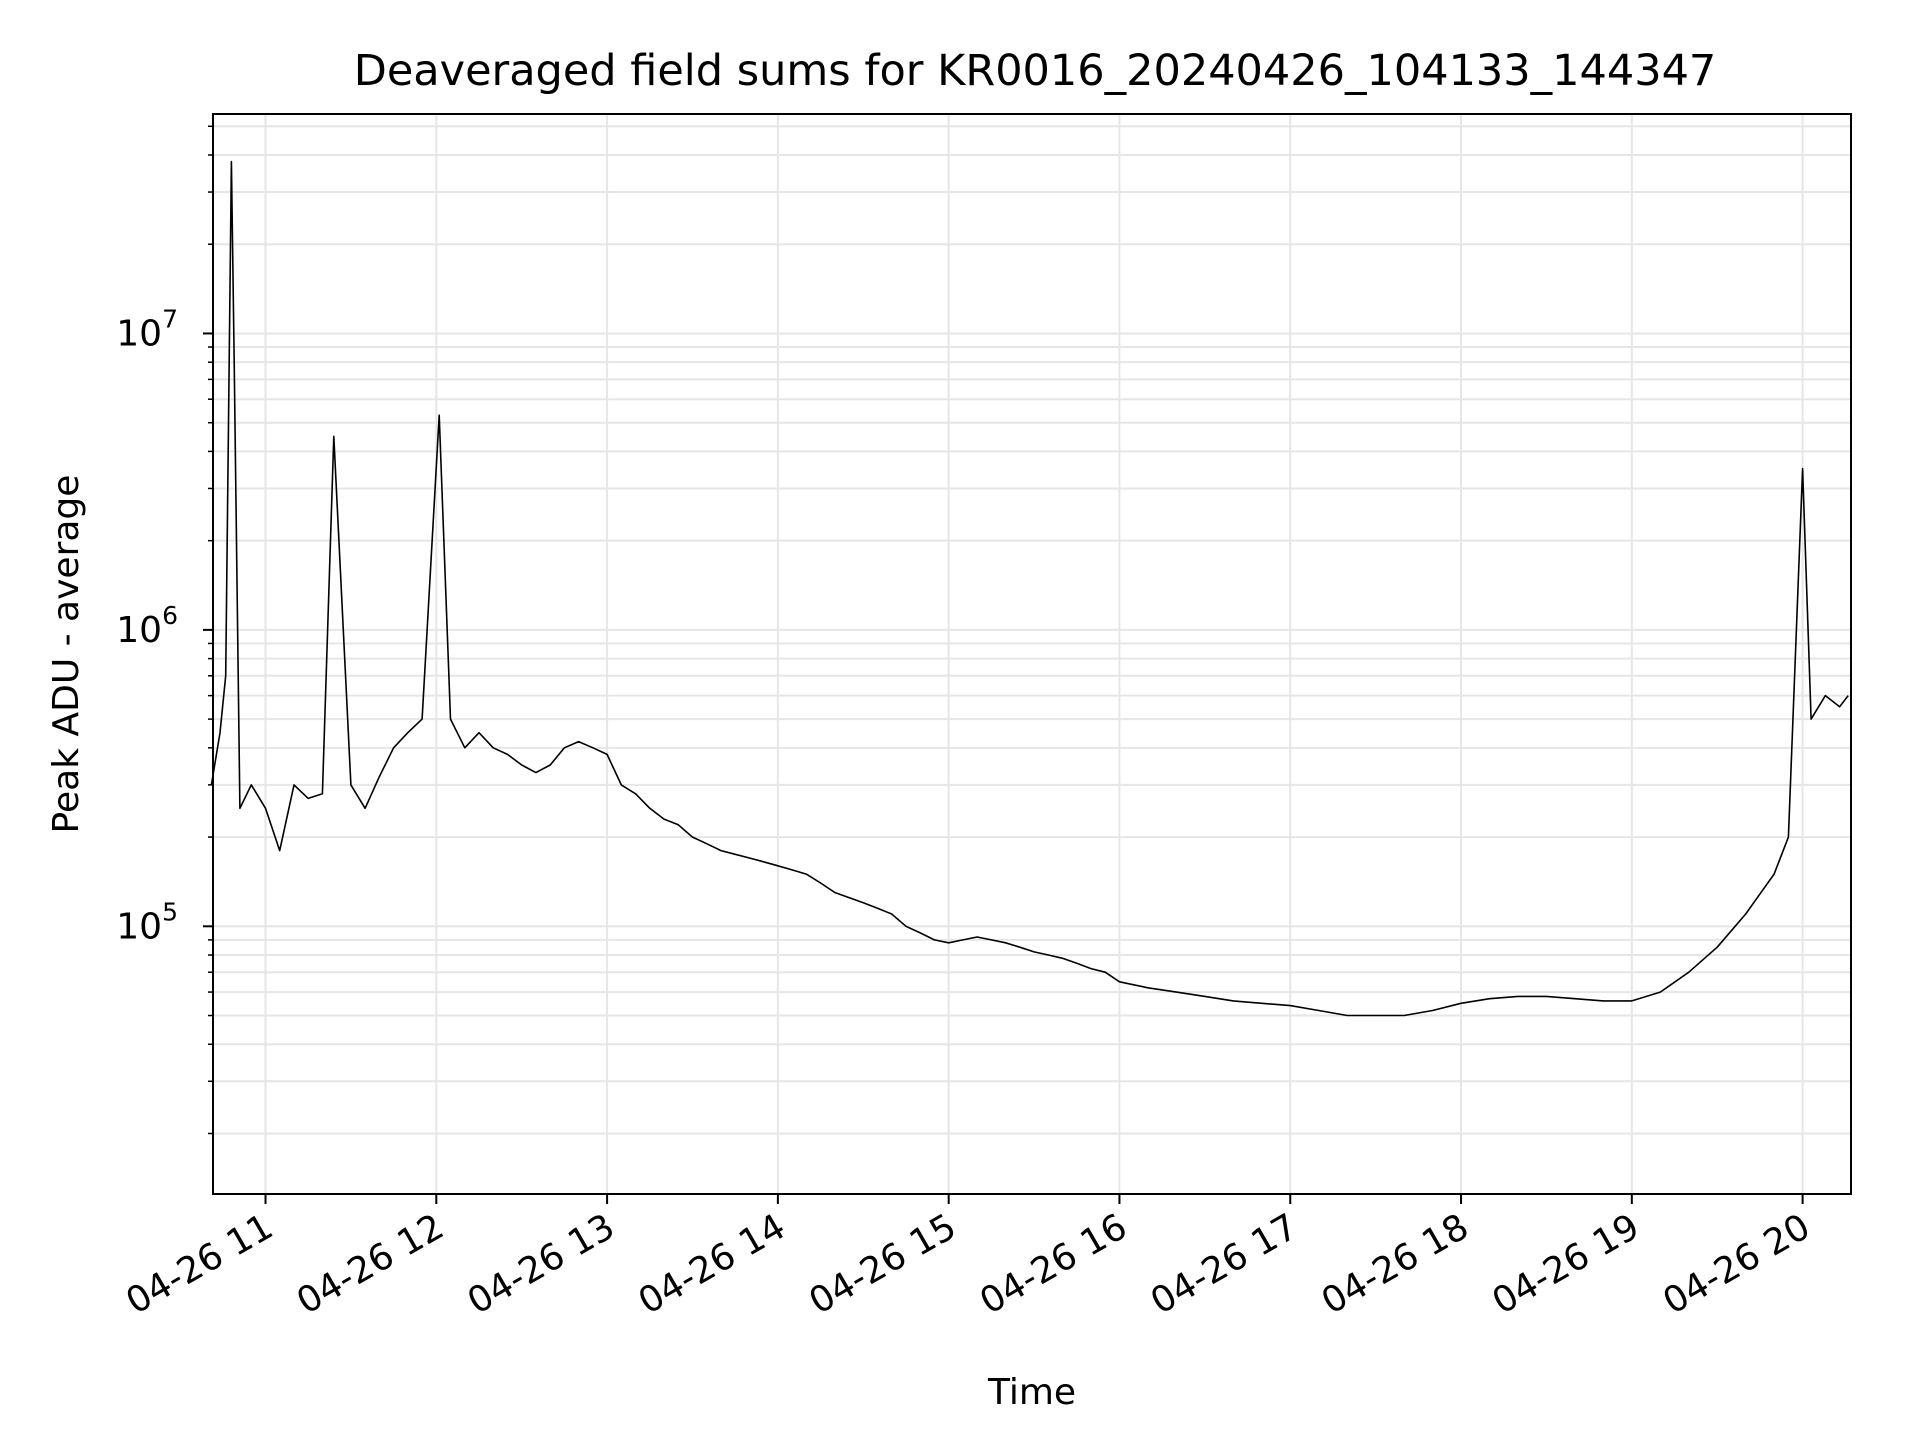 The width and height of the screenshot is (1920, 1440). Describe the element at coordinates (1031, 1392) in the screenshot. I see `x-axis-label: Time` at that location.